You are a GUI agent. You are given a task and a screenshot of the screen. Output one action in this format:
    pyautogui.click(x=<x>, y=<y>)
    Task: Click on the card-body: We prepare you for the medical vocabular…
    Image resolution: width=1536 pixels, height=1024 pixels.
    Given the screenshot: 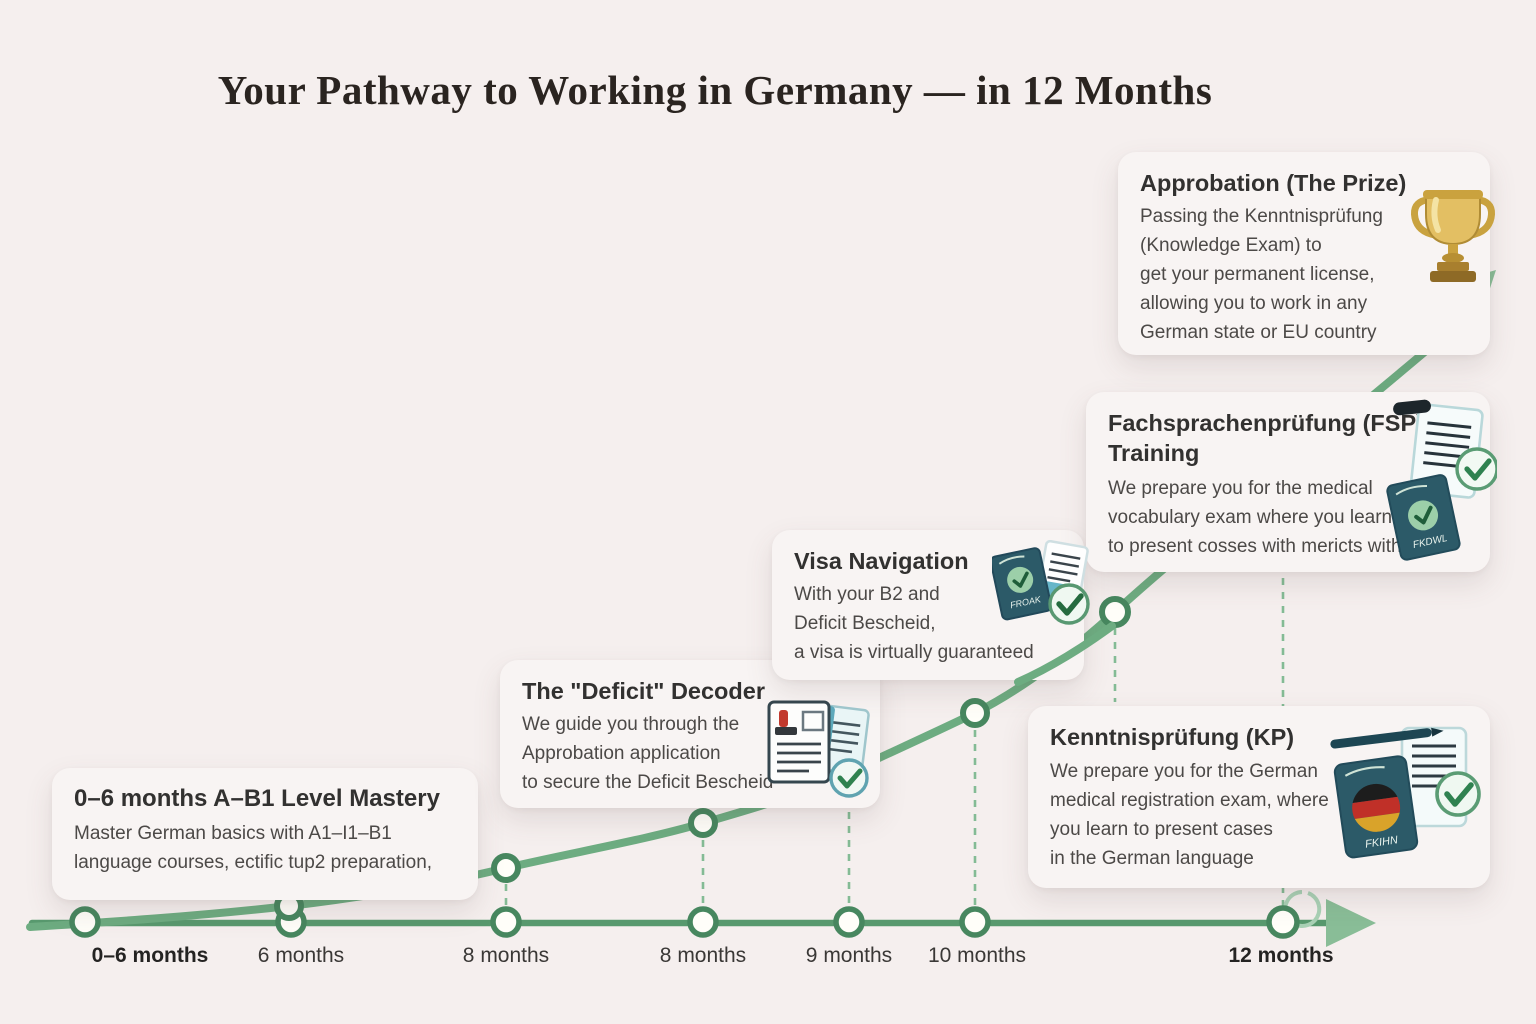 What is the action you would take?
    pyautogui.click(x=1255, y=518)
    